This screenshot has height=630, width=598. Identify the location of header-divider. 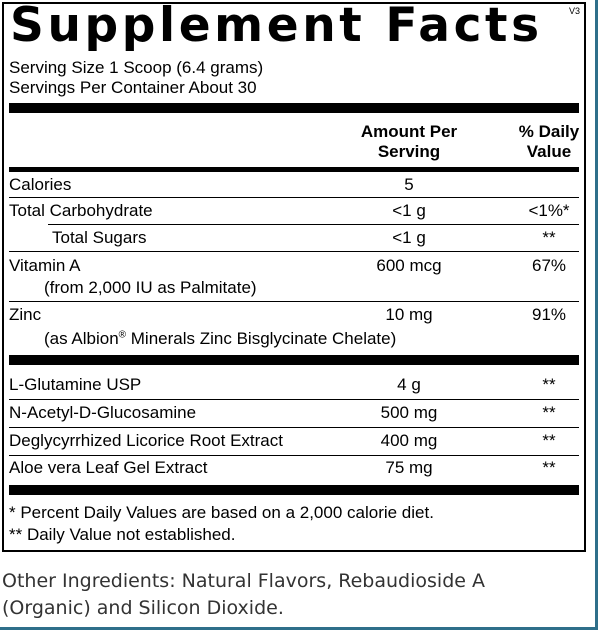
(294, 169).